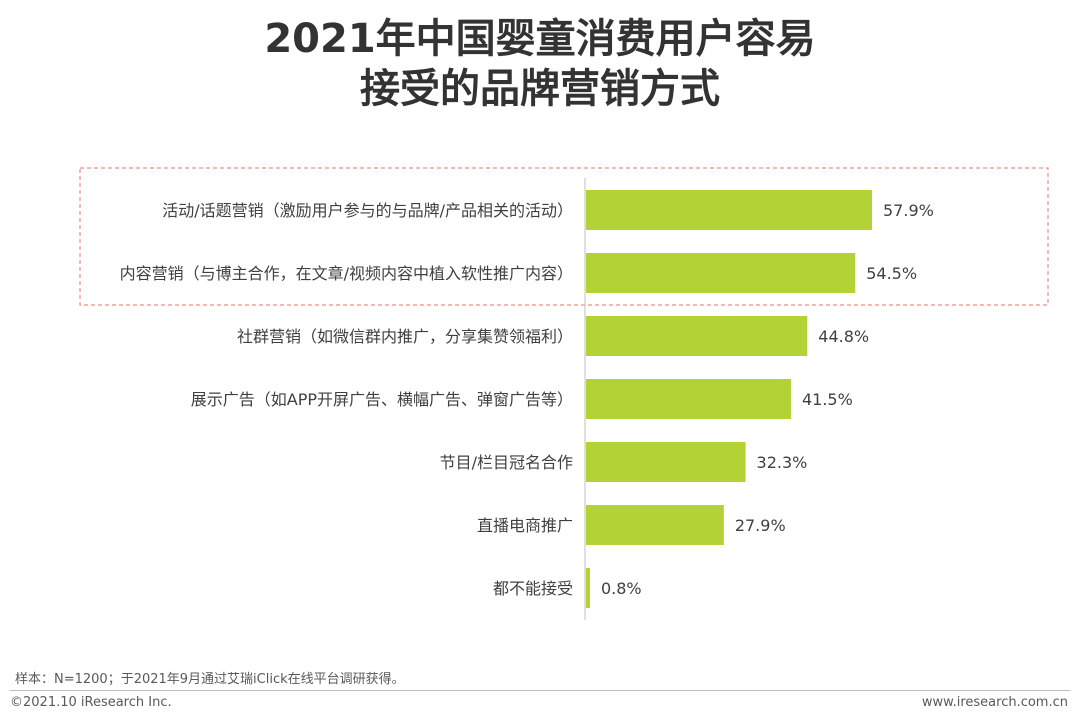 This screenshot has height=726, width=1080. Describe the element at coordinates (506, 462) in the screenshot. I see `category-label-4: 节目/栏目冠名合作` at that location.